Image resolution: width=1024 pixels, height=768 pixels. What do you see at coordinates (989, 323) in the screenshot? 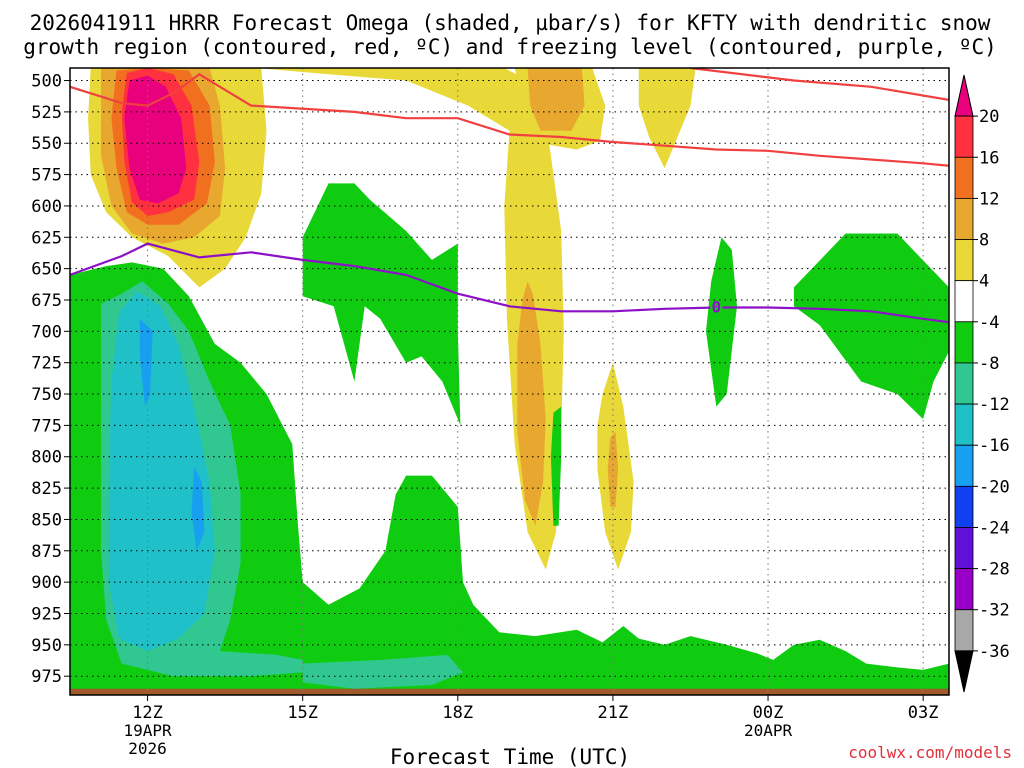
I see `colorbar-label: -4` at bounding box center [989, 323].